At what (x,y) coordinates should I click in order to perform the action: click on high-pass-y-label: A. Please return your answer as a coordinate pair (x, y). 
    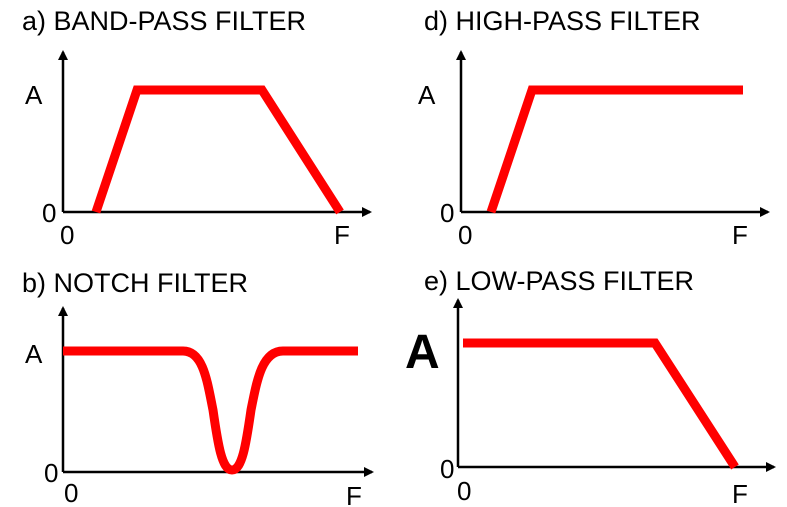
    Looking at the image, I should click on (427, 95).